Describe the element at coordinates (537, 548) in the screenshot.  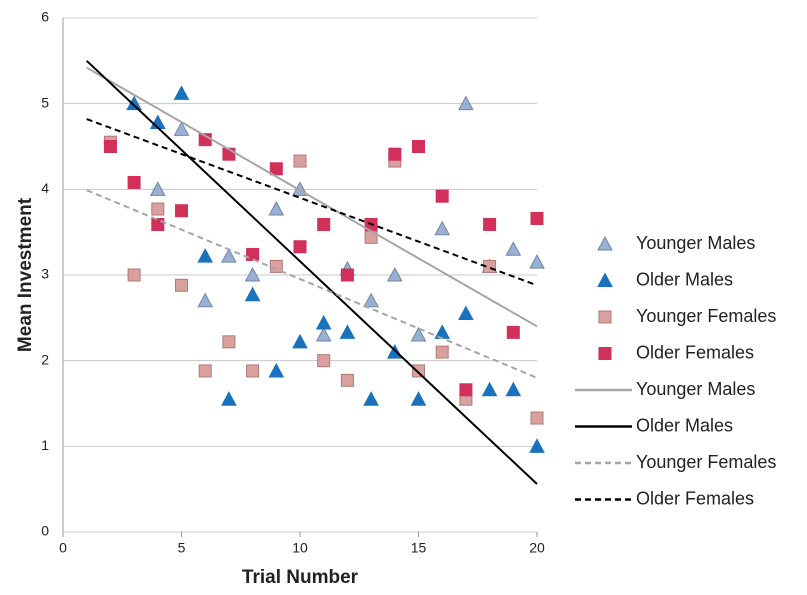
I see `x-tick-label: 20` at that location.